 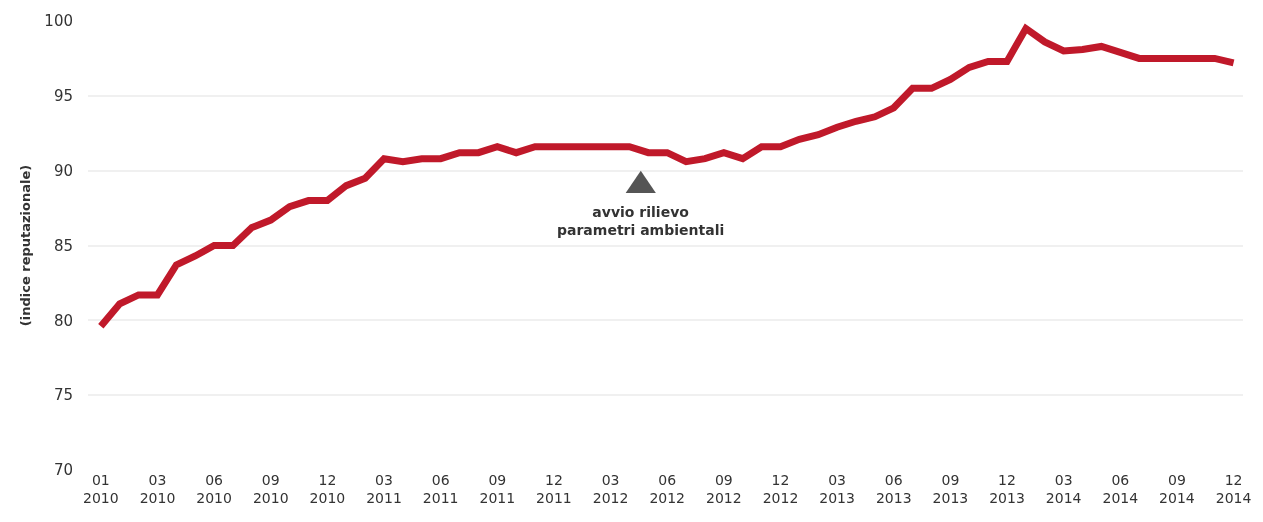 What do you see at coordinates (63, 470) in the screenshot?
I see `y-tick-label: 70` at bounding box center [63, 470].